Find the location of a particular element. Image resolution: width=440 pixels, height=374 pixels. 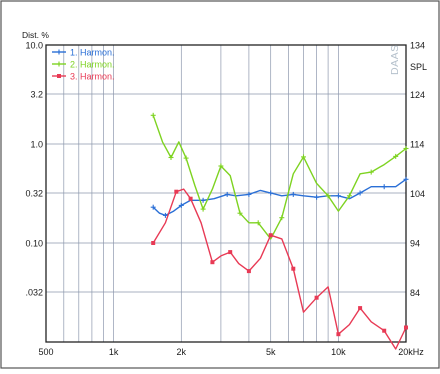

legend-item-1: 1. Harmon. is located at coordinates (83, 53).